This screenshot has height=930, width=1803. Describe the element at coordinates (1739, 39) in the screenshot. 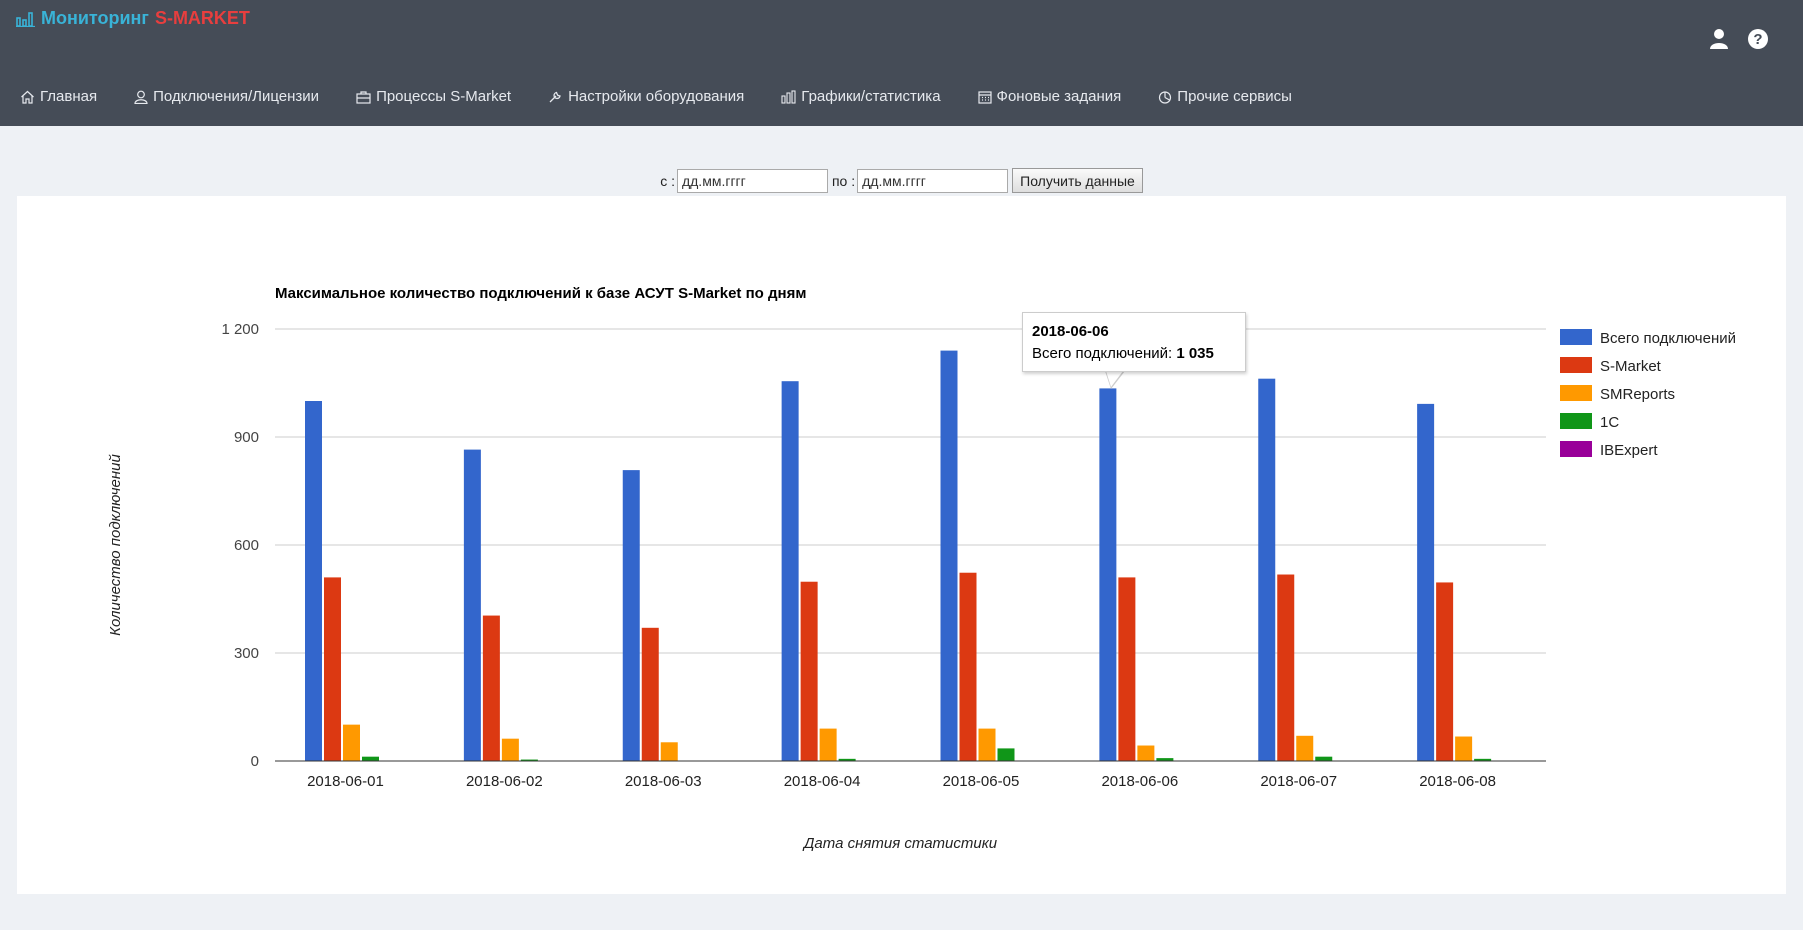

I see `header-actions: ?` at that location.